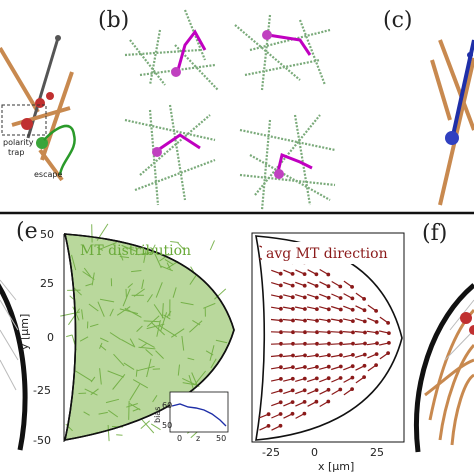 The height and width of the screenshot is (474, 474). What do you see at coordinates (157, 415) in the screenshot?
I see `inset-y-label: bias` at bounding box center [157, 415].